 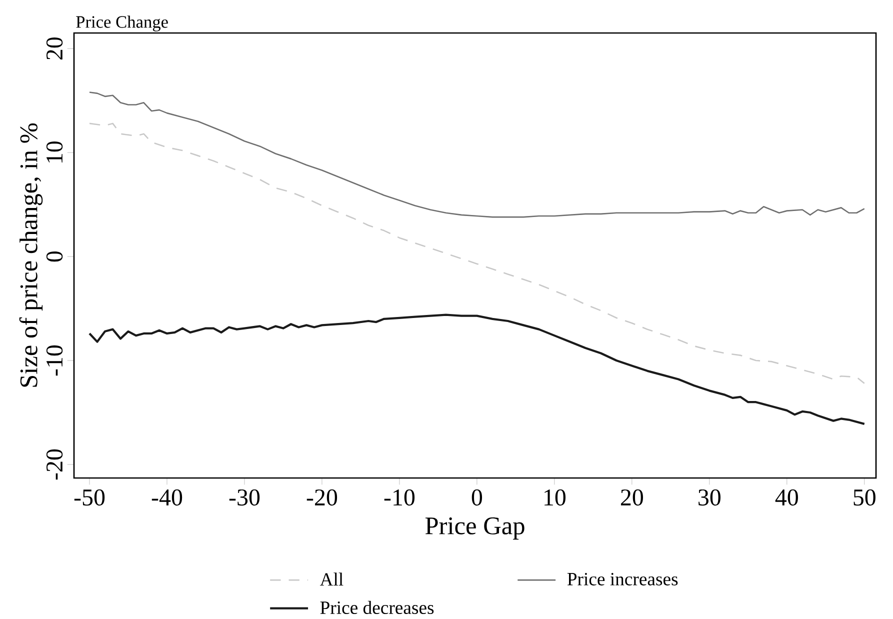 What do you see at coordinates (399, 497) in the screenshot?
I see `x-tick-label: -10` at bounding box center [399, 497].